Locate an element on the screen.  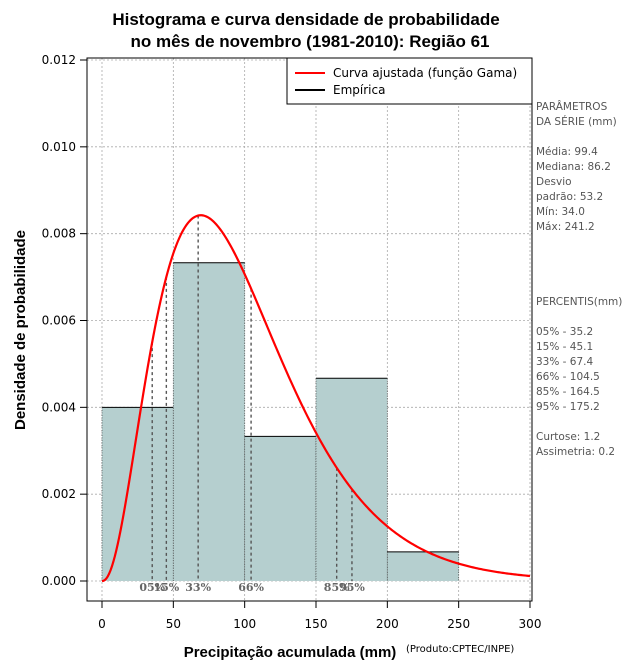
param-line-0: PARÂMETROS is located at coordinates (572, 106).